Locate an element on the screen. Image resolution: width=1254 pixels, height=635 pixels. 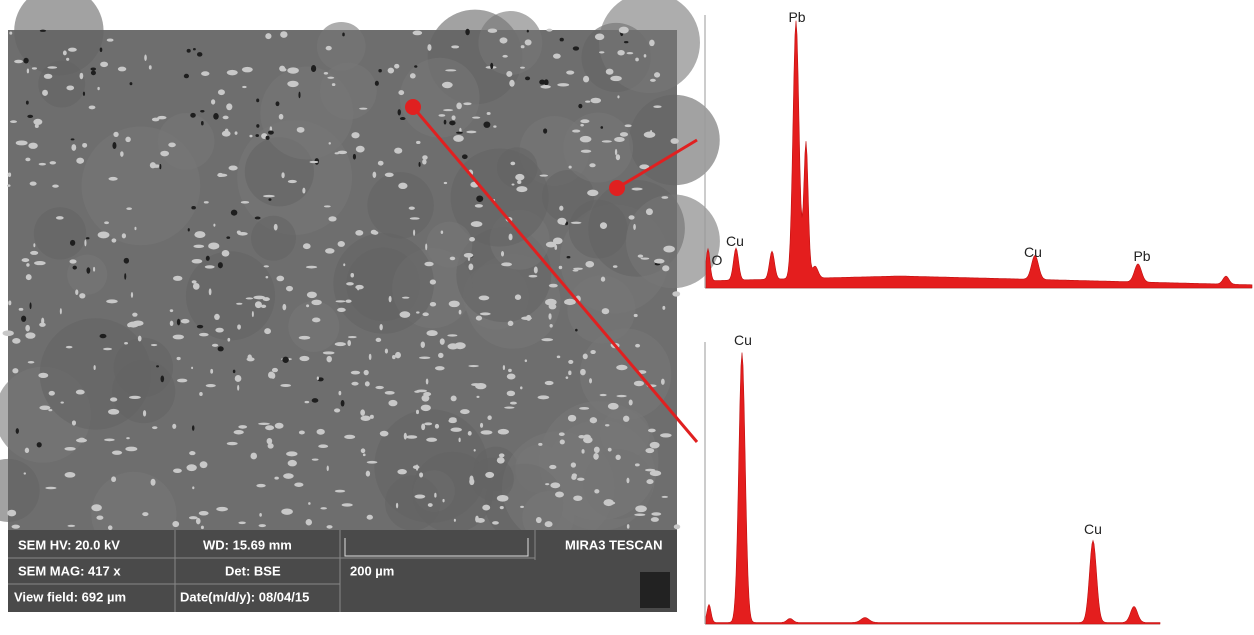
info-text: Date(m/d/y): 08/04/15 is located at coordinates (244, 596).